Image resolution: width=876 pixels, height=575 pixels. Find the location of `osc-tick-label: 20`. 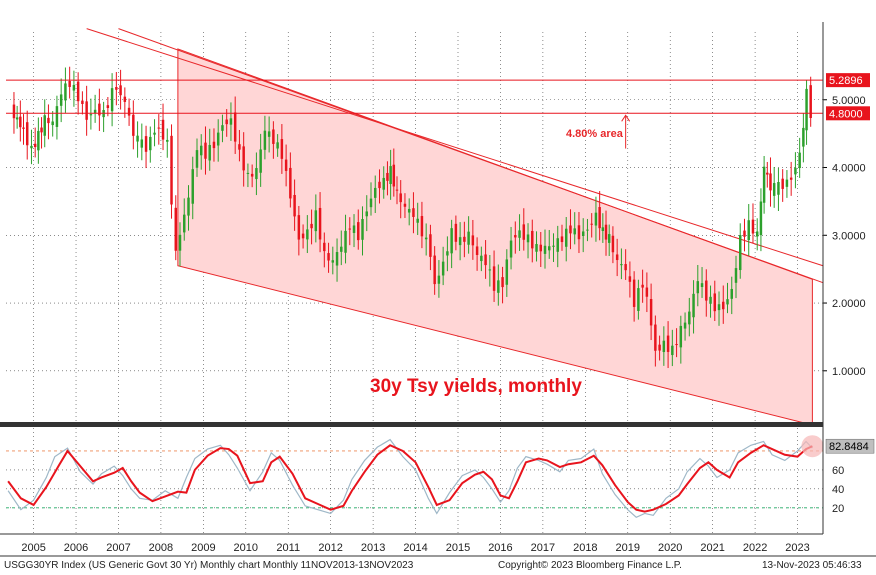

osc-tick-label: 20 is located at coordinates (838, 509).